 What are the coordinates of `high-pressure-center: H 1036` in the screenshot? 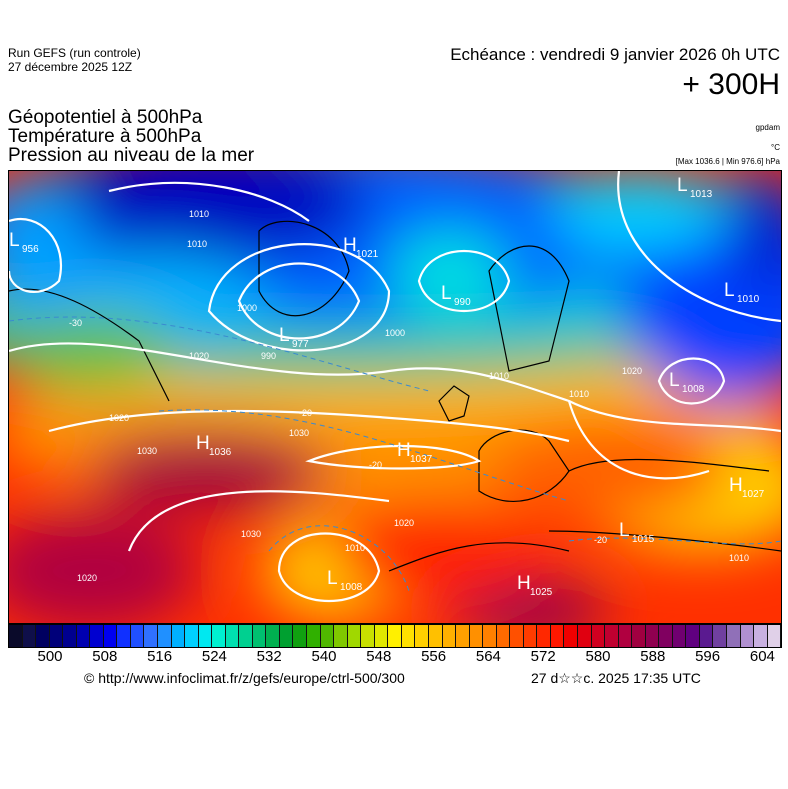 It's located at (214, 445).